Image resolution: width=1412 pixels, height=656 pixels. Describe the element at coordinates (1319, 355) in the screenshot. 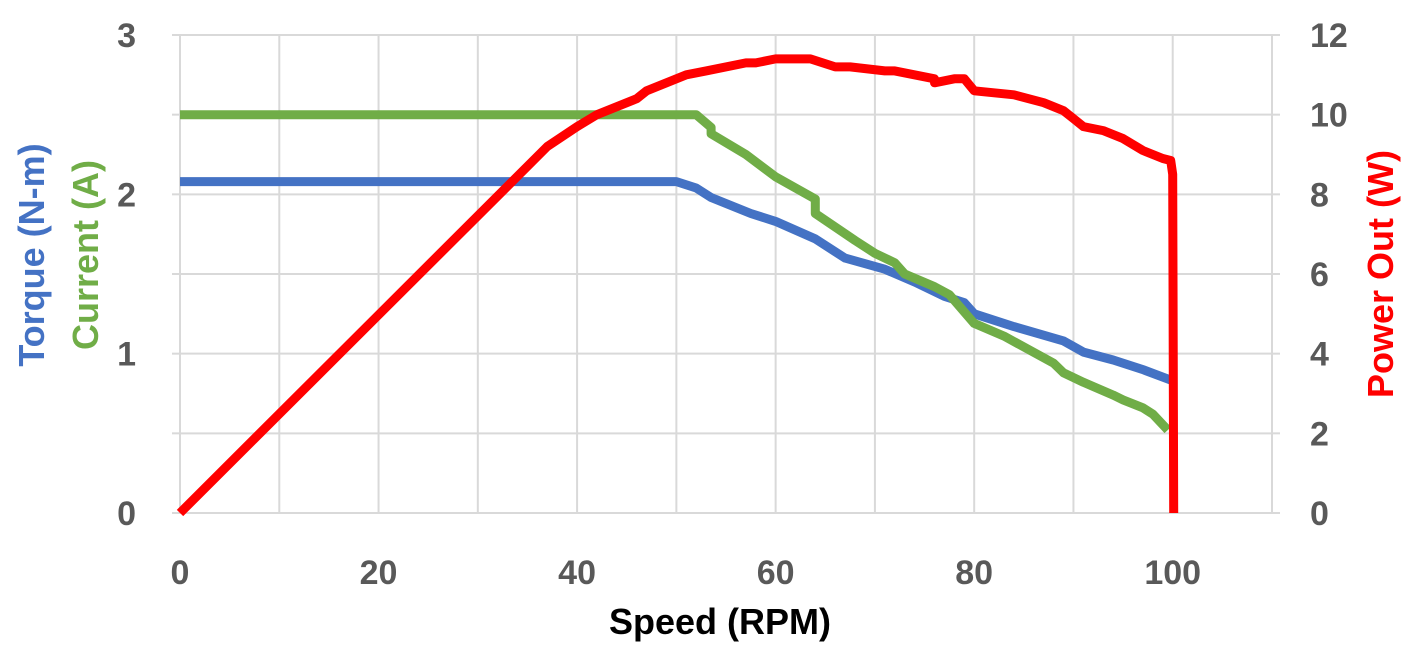

I see `right-tick-label: 4` at that location.